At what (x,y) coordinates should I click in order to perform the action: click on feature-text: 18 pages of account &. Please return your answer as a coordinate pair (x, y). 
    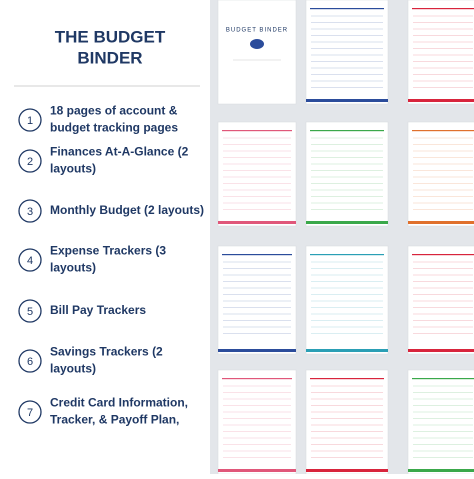
    Looking at the image, I should click on (114, 111).